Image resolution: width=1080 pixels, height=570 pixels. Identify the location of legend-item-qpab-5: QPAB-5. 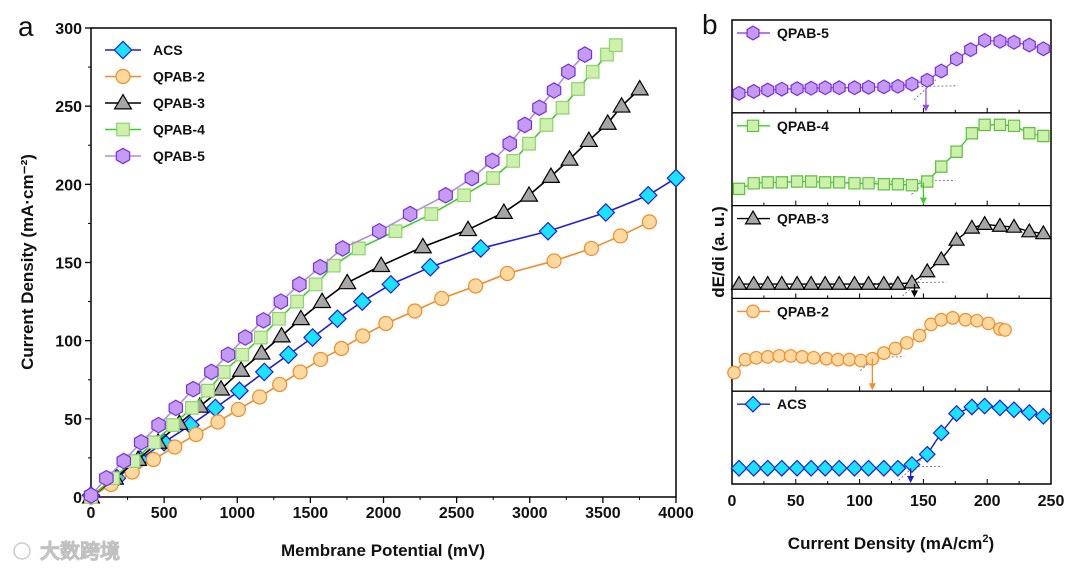
(155, 156).